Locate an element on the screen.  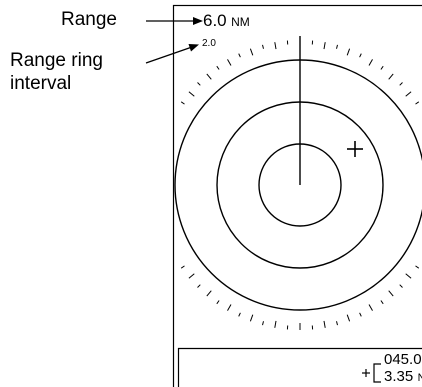
range-ring-interval-callout-label: Range ring is located at coordinates (56, 60).